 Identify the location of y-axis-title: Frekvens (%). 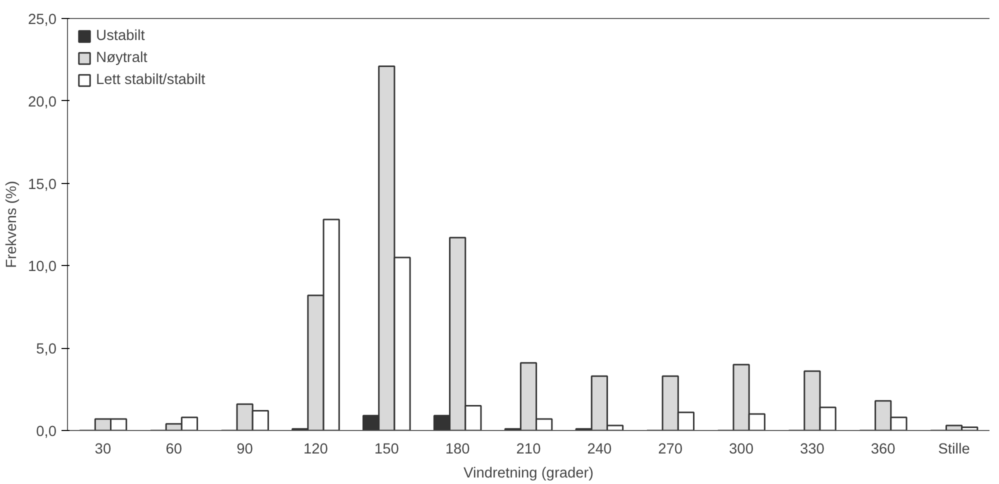
(12, 224).